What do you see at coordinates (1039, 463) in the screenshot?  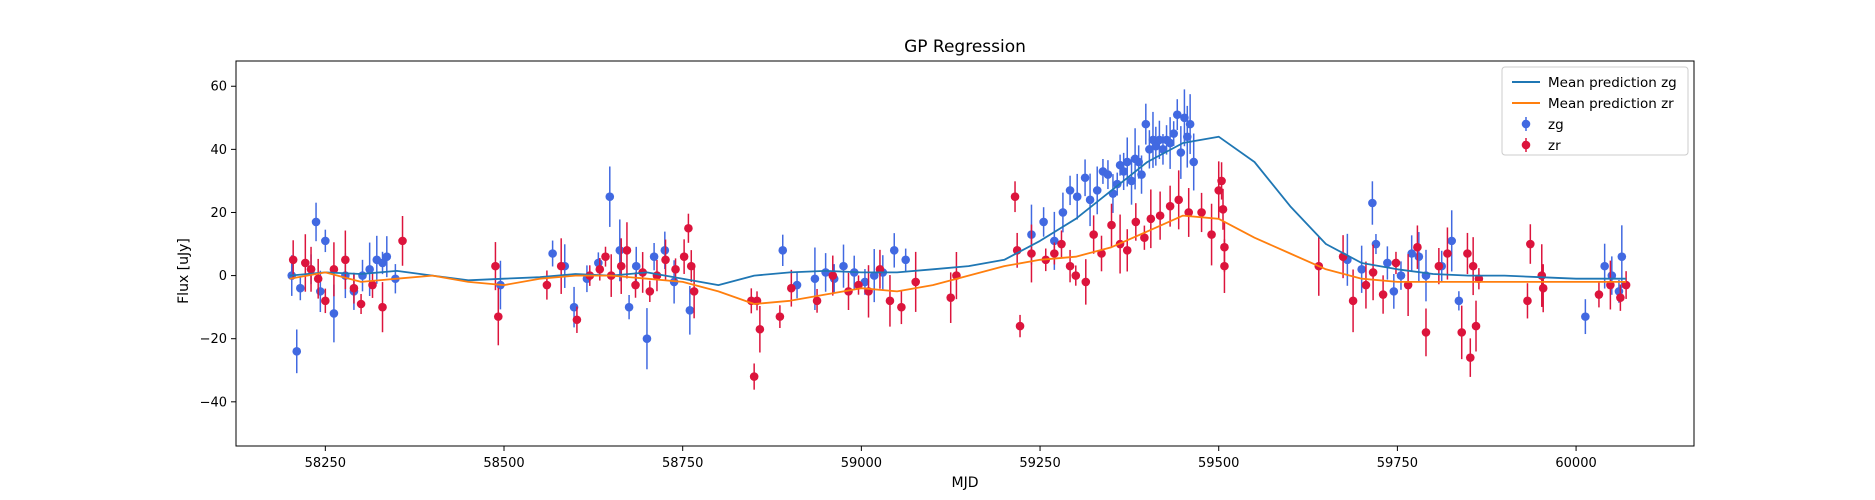 I see `x-tick-label: 59250` at bounding box center [1039, 463].